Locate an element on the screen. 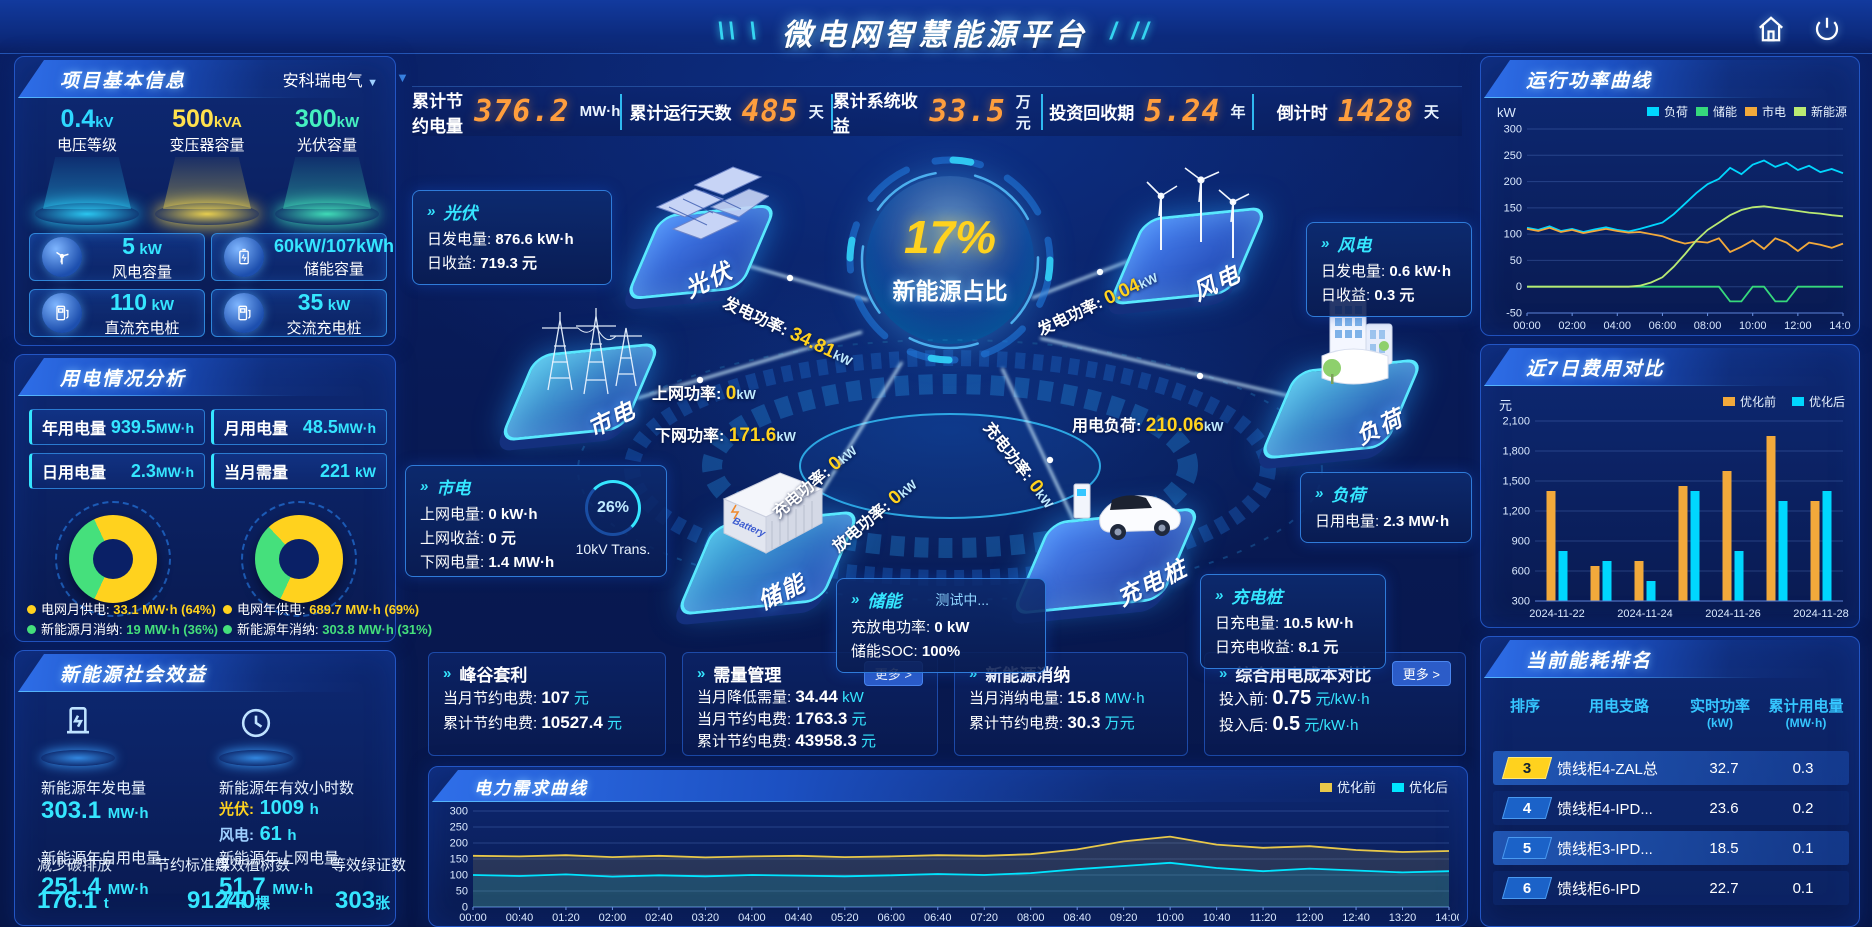  kpi-run-days: 累计运行天数 485 天 is located at coordinates (725, 111).